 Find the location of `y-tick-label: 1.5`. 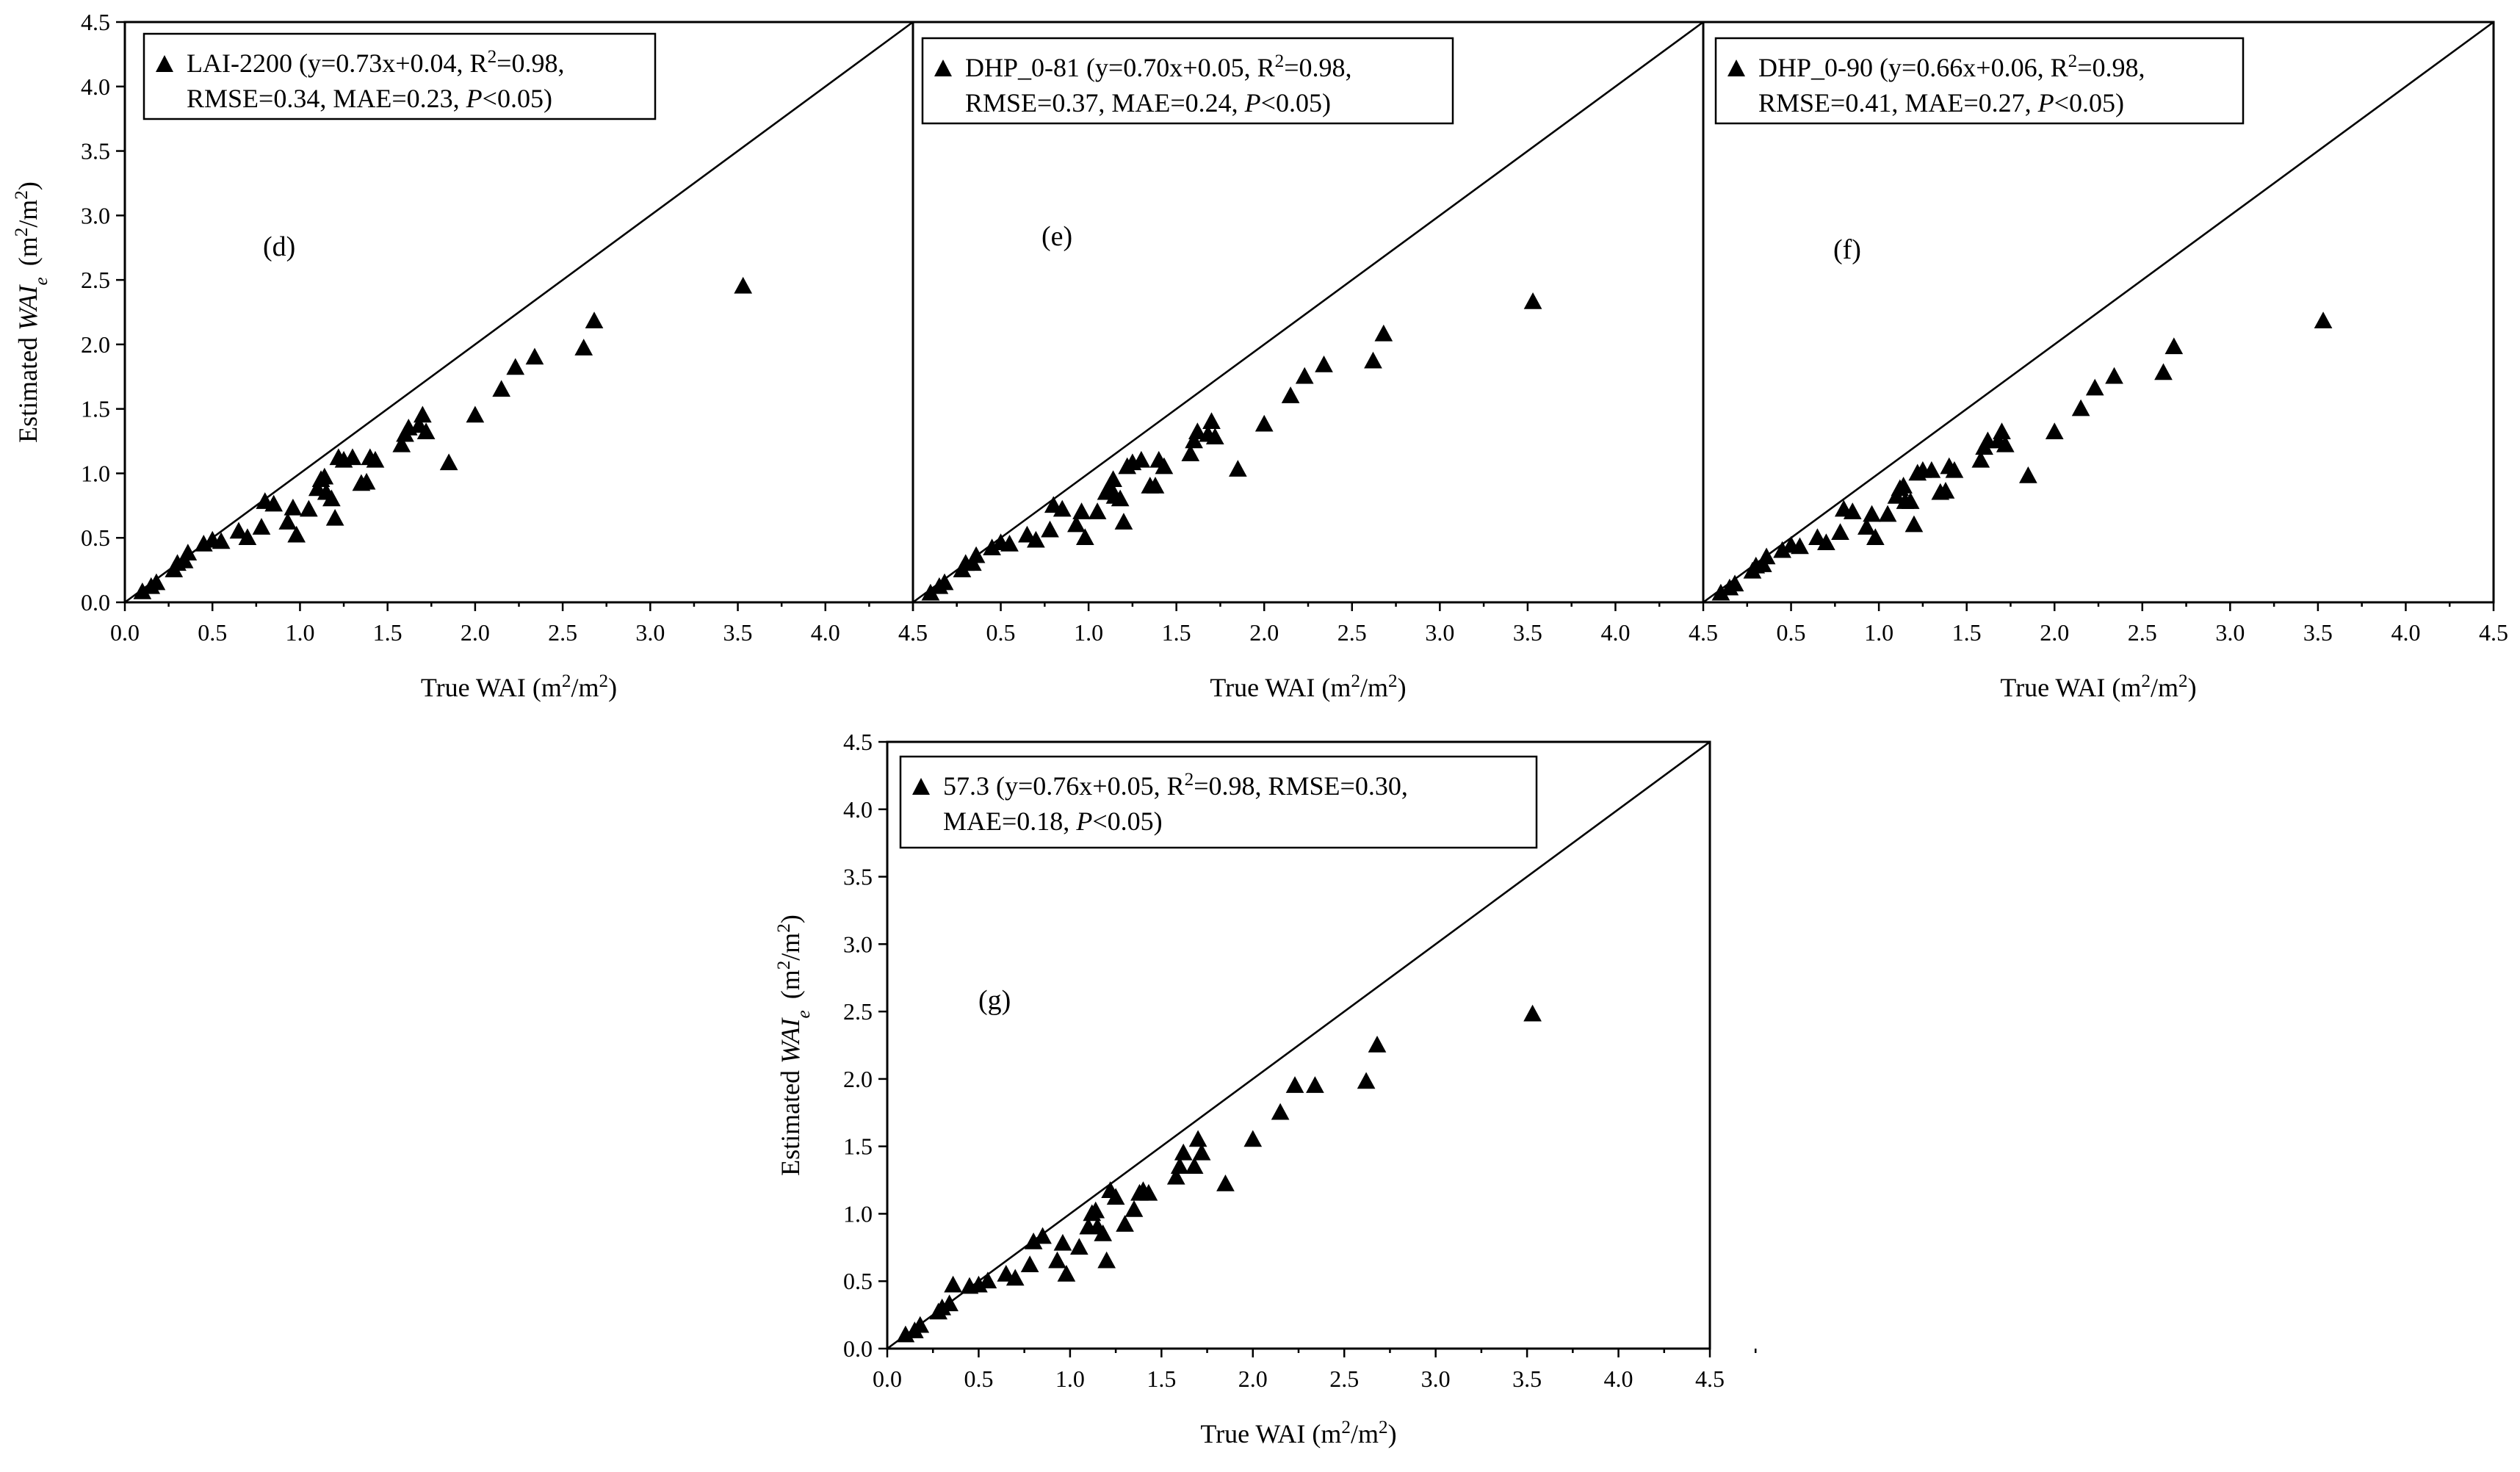

y-tick-label: 1.5 is located at coordinates (95, 409).